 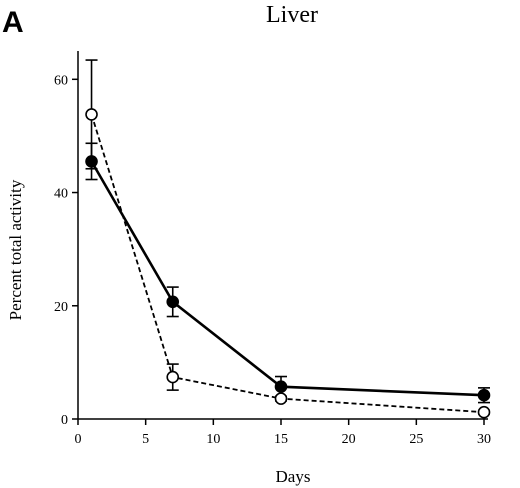 What do you see at coordinates (64, 420) in the screenshot?
I see `y-tick-label: 0` at bounding box center [64, 420].